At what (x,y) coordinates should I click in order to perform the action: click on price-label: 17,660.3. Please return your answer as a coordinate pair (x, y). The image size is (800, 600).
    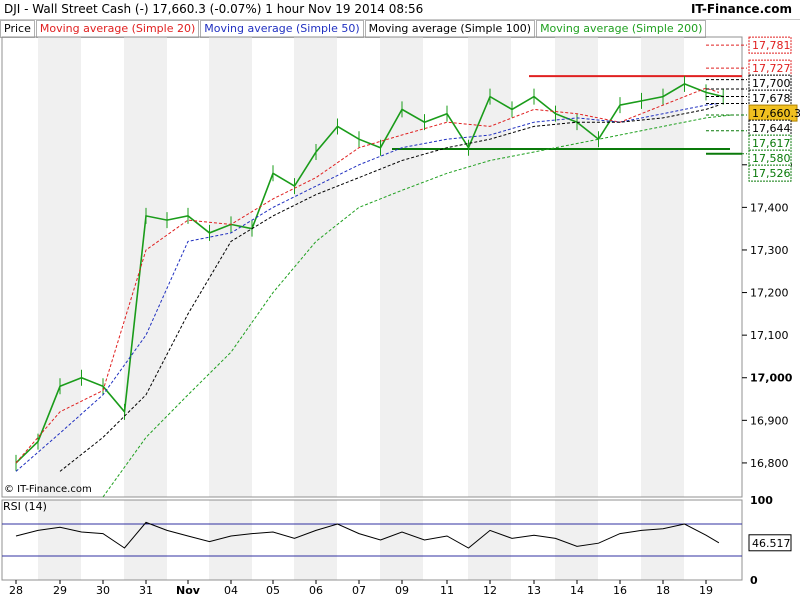
    Looking at the image, I should click on (776, 113).